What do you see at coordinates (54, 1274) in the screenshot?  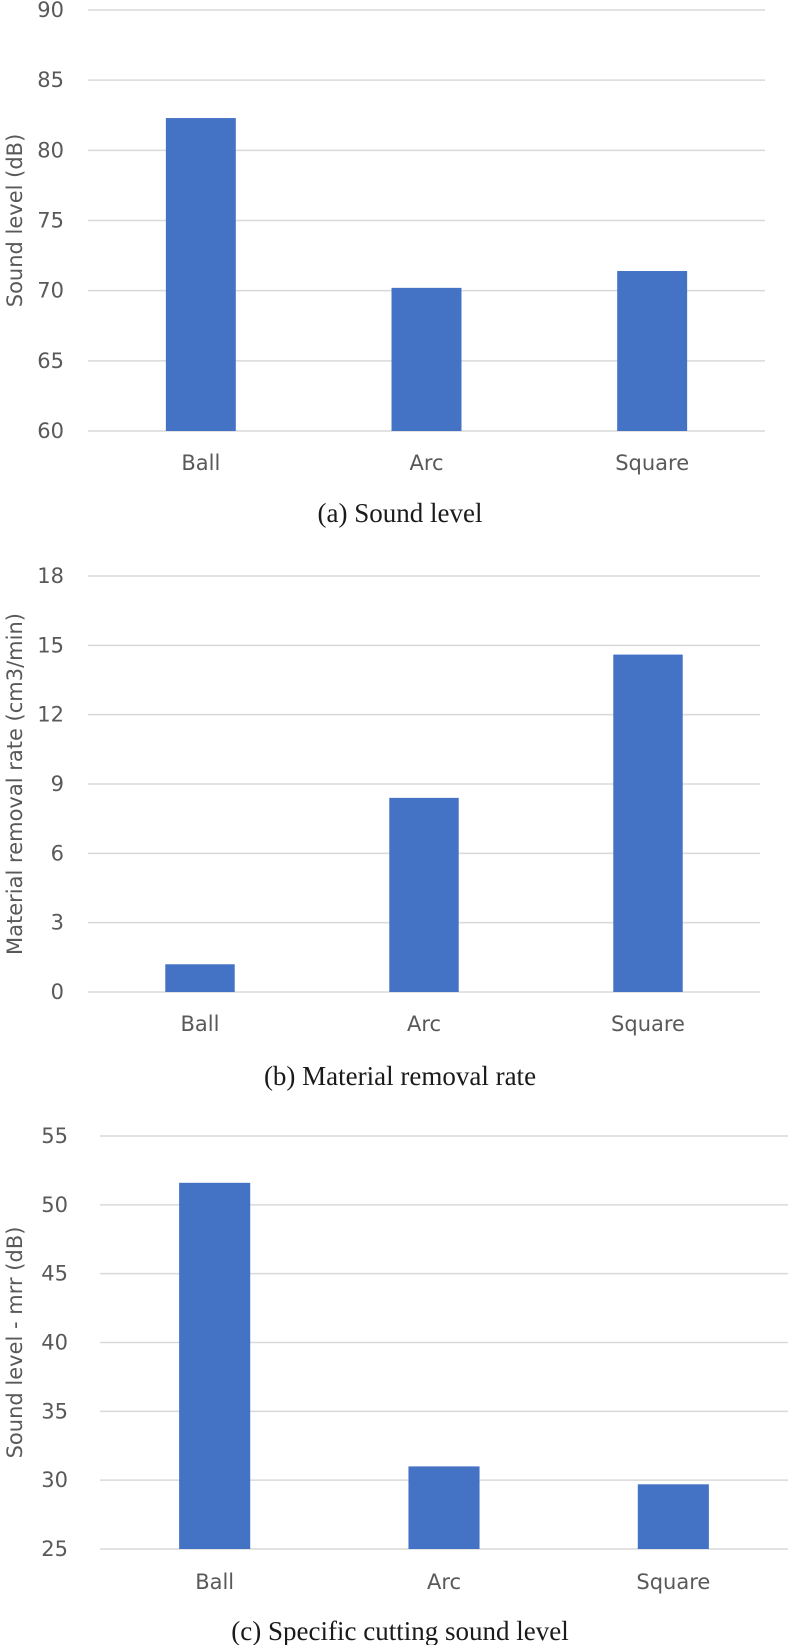 I see `y-tick-label: 45` at bounding box center [54, 1274].